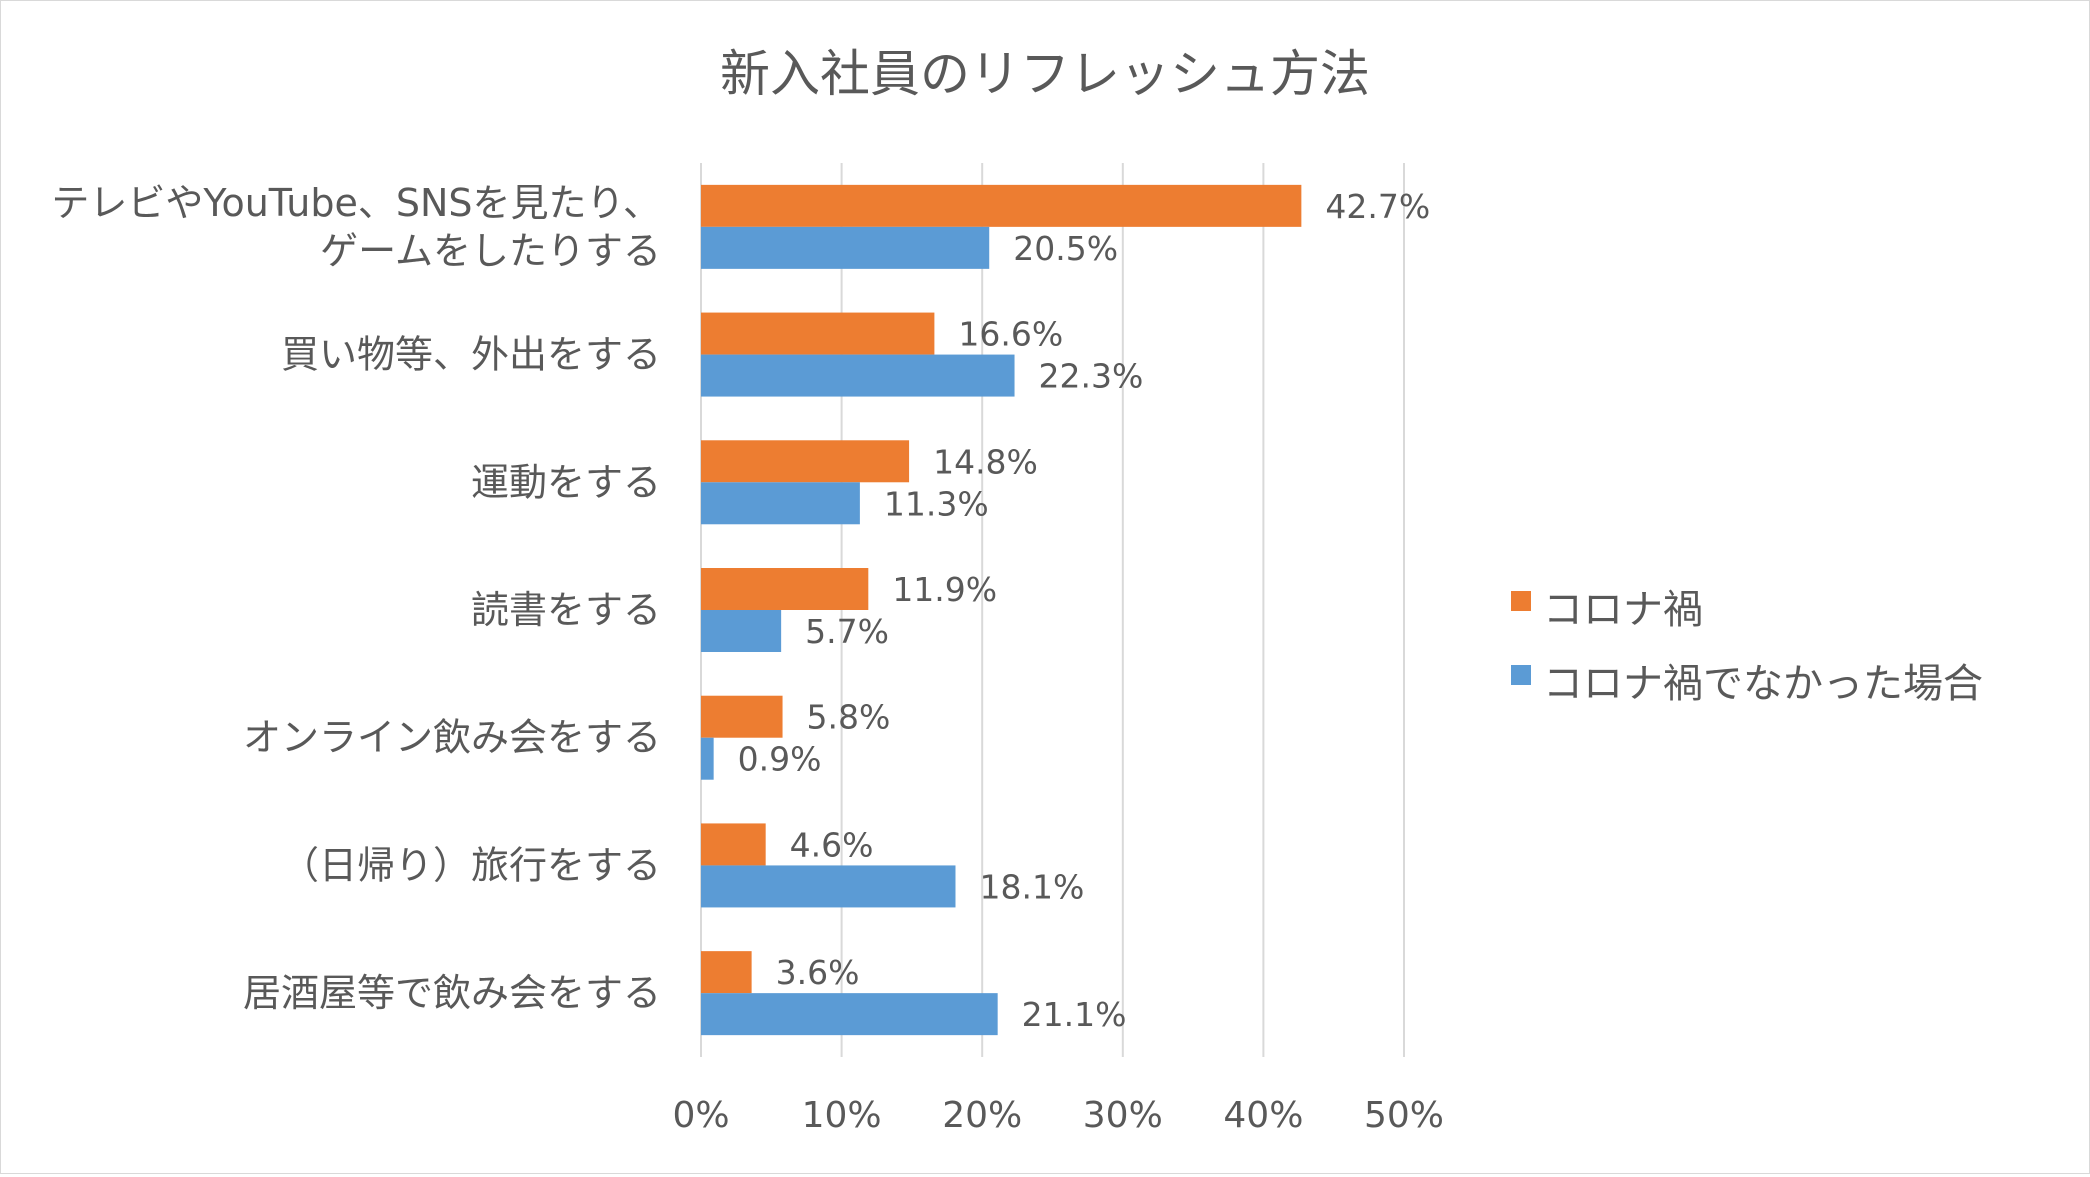  I want to click on category-label: ゲームをしたりする, so click(490, 251).